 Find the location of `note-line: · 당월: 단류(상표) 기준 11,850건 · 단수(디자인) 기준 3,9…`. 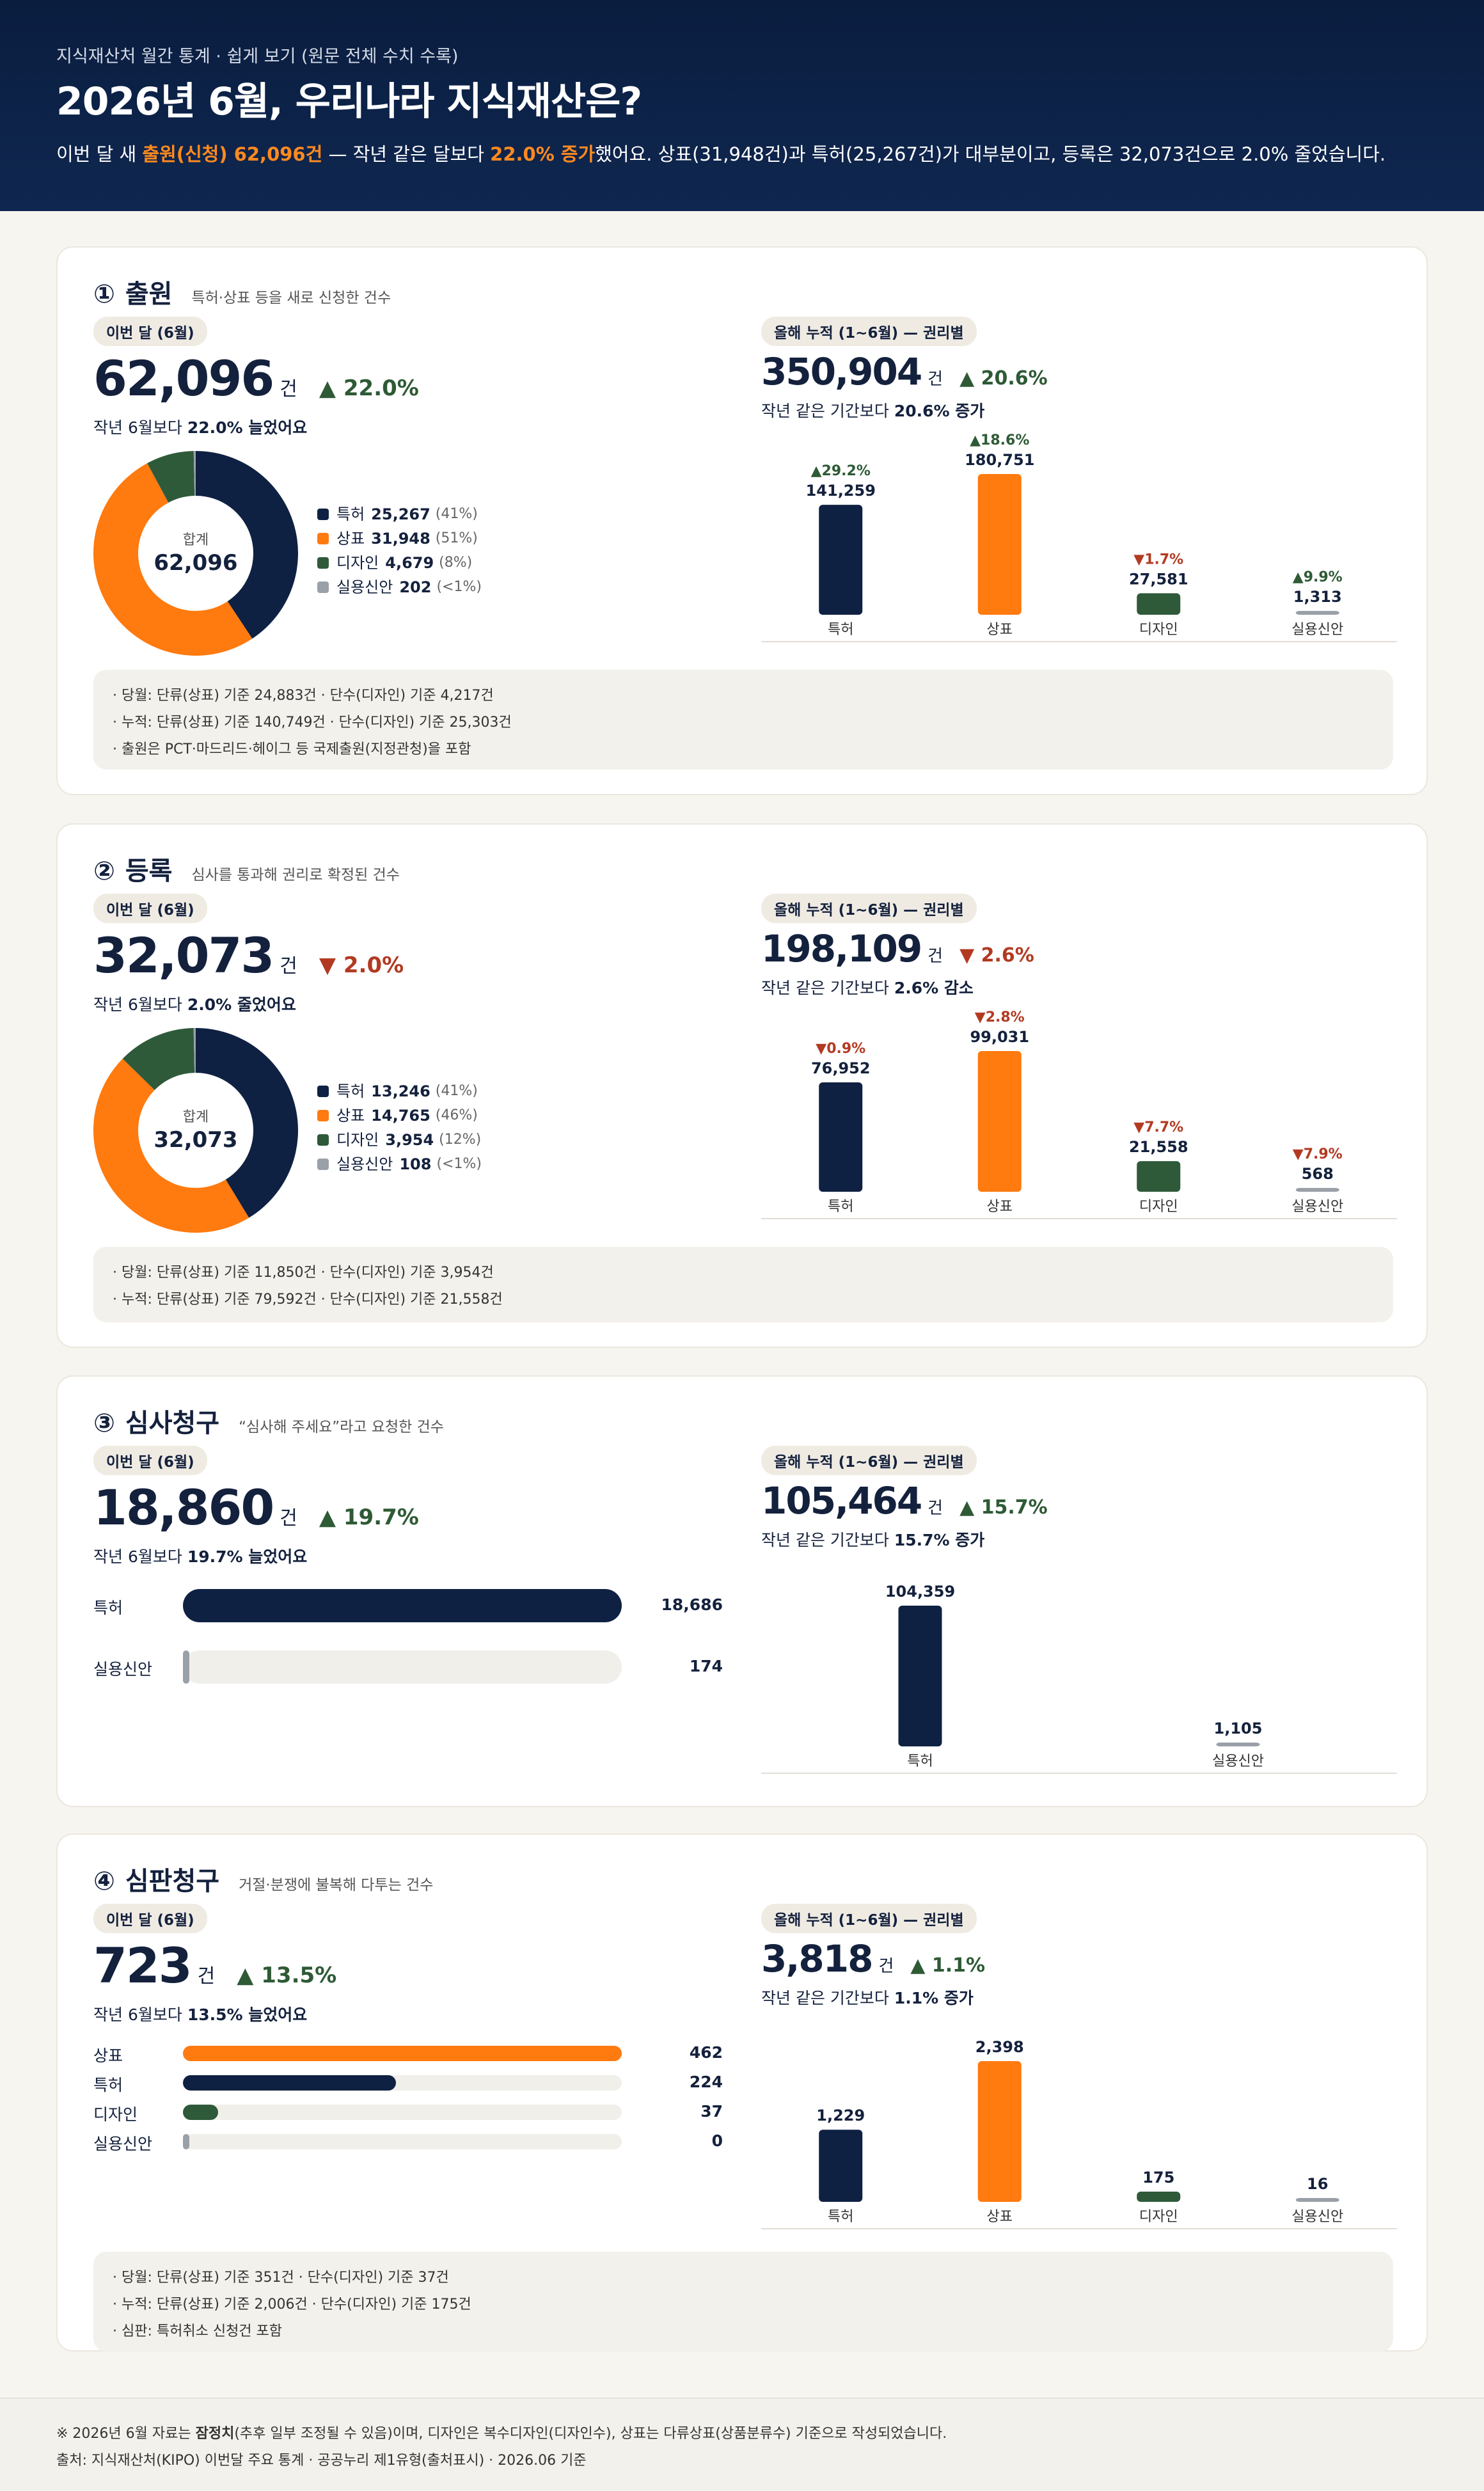

note-line: · 당월: 단류(상표) 기준 11,850건 · 단수(디자인) 기준 3,9… is located at coordinates (743, 1273).